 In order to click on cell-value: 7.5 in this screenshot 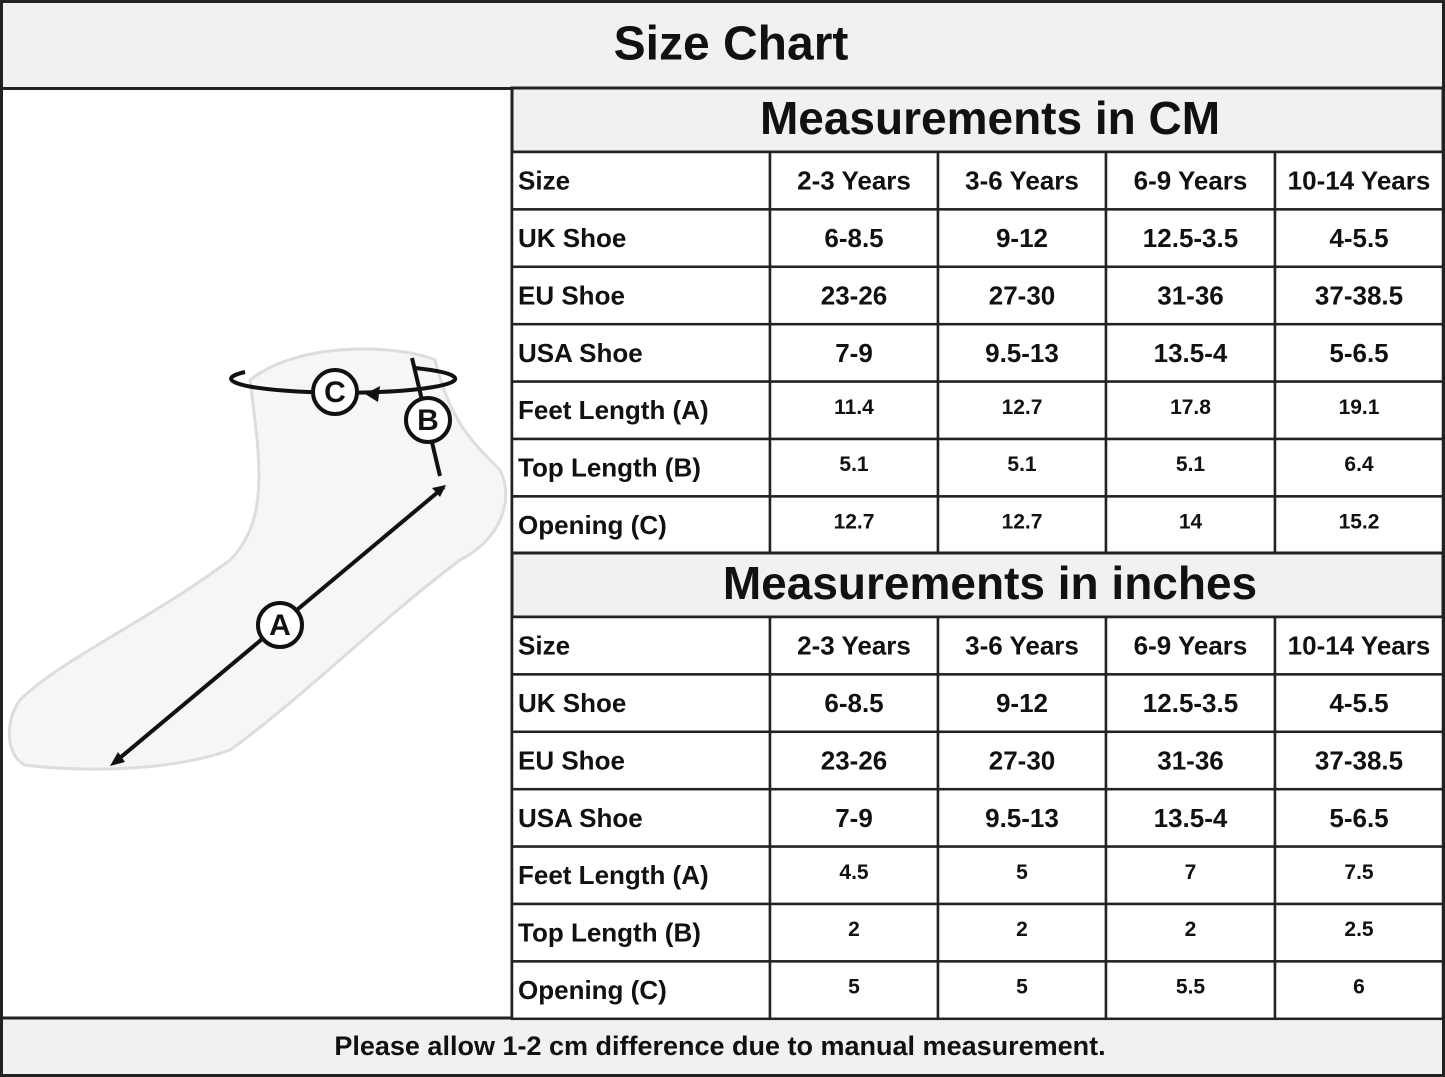, I will do `click(1359, 872)`.